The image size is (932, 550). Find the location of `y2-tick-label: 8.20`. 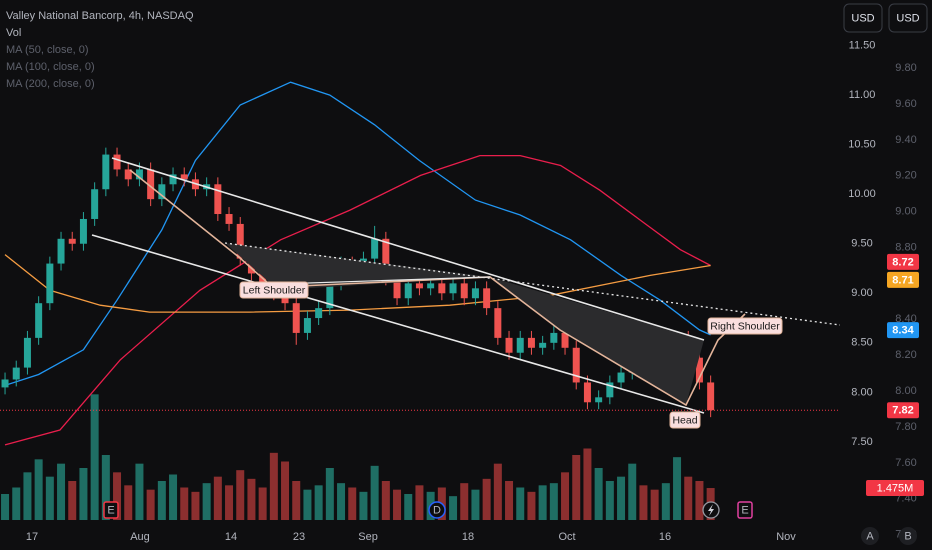

y2-tick-label: 8.20 is located at coordinates (905, 355).